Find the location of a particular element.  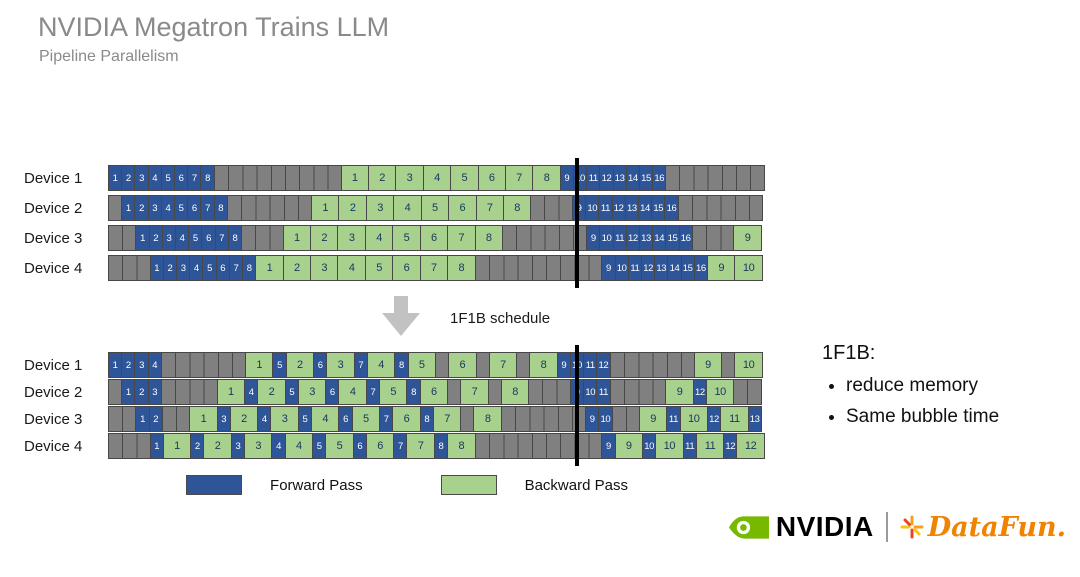

device-label: Device 2 is located at coordinates (53, 208).